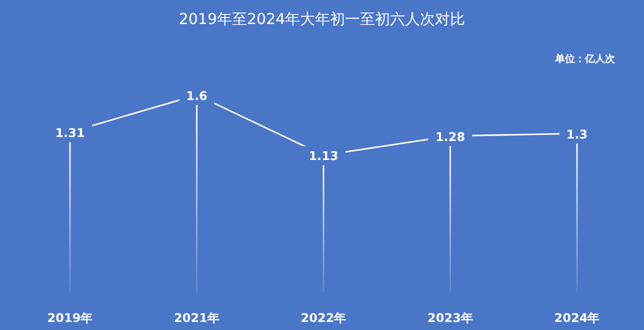 Image resolution: width=644 pixels, height=330 pixels. Describe the element at coordinates (322, 19) in the screenshot. I see `chart-title: 2019年至2024年大年初一至初六人次对比` at that location.